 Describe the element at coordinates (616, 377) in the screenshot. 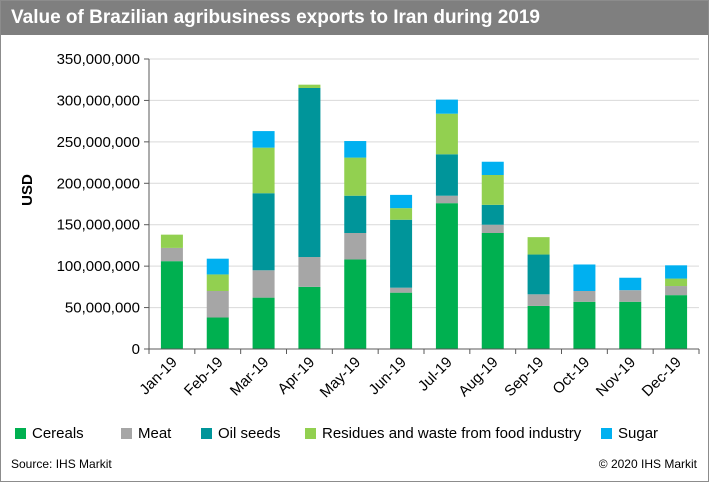

I see `x-tick-label: Nov-19` at that location.